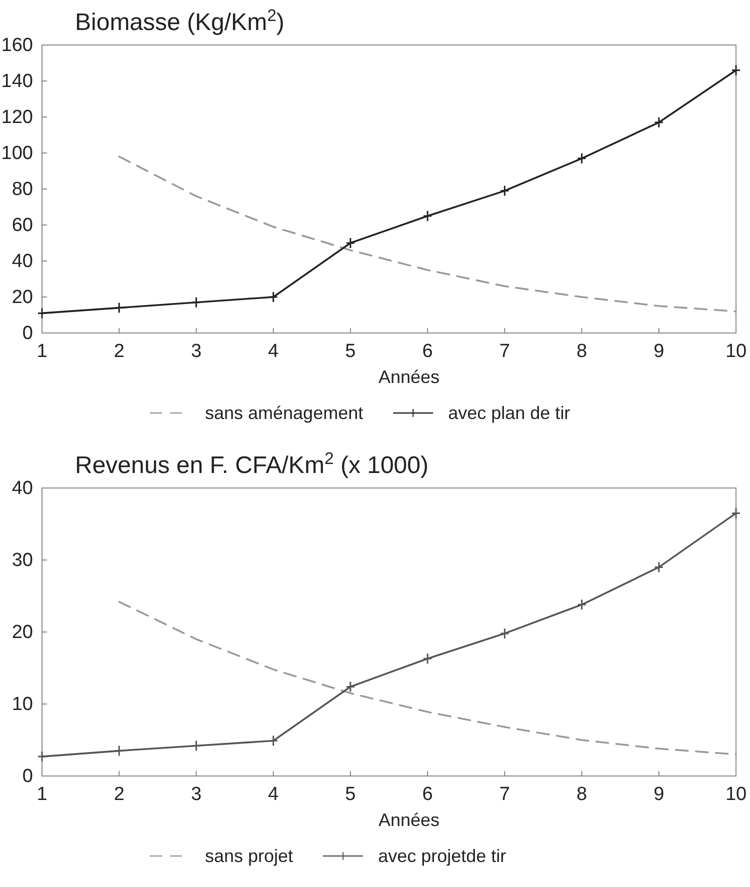 This screenshot has width=750, height=887. What do you see at coordinates (22, 705) in the screenshot?
I see `y-tick-label: 10` at bounding box center [22, 705].